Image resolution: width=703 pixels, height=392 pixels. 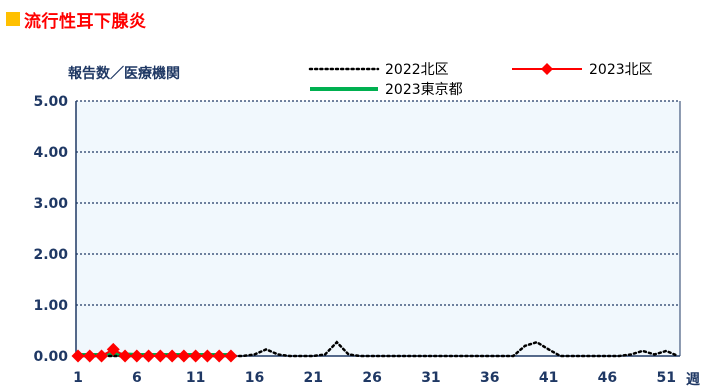 What do you see at coordinates (50, 102) in the screenshot?
I see `y-tick-label: 5.00` at bounding box center [50, 102].